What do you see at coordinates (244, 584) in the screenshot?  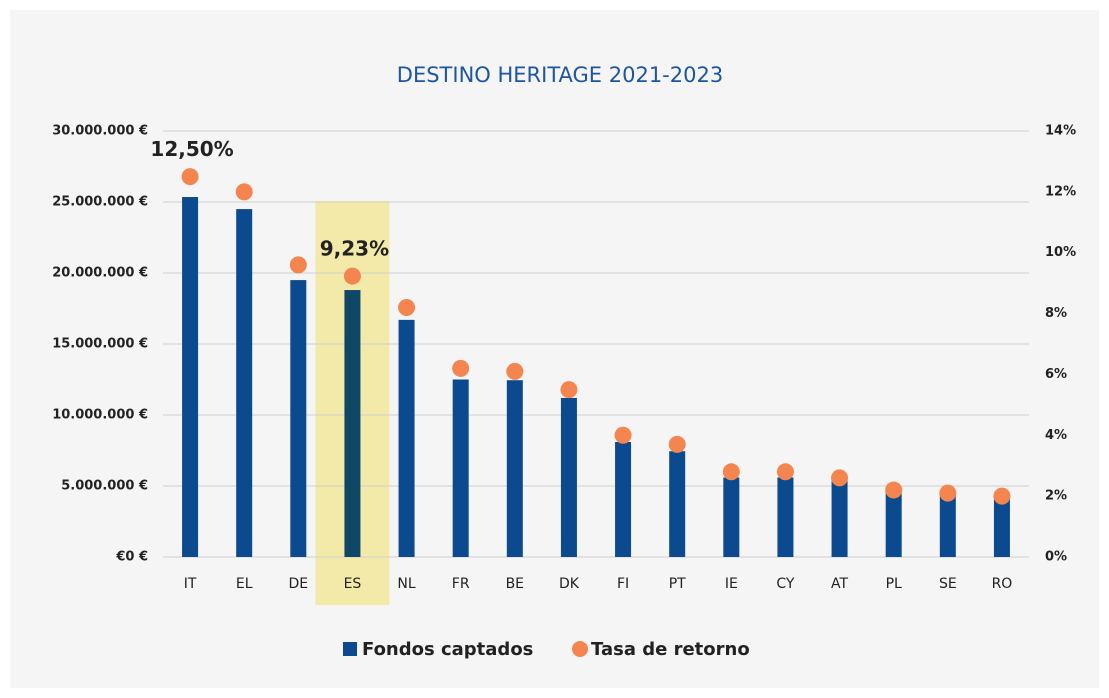 I see `x-tick-label: EL` at bounding box center [244, 584].